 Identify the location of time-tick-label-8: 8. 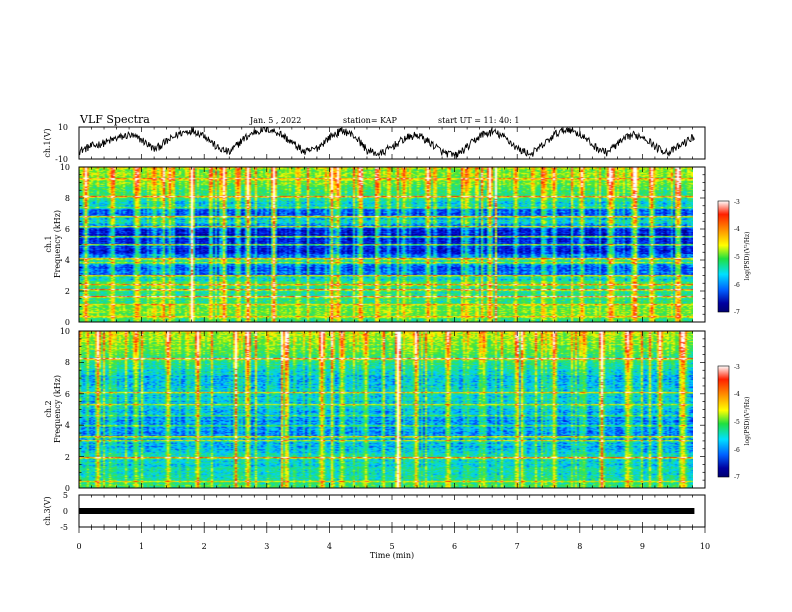
(579, 546).